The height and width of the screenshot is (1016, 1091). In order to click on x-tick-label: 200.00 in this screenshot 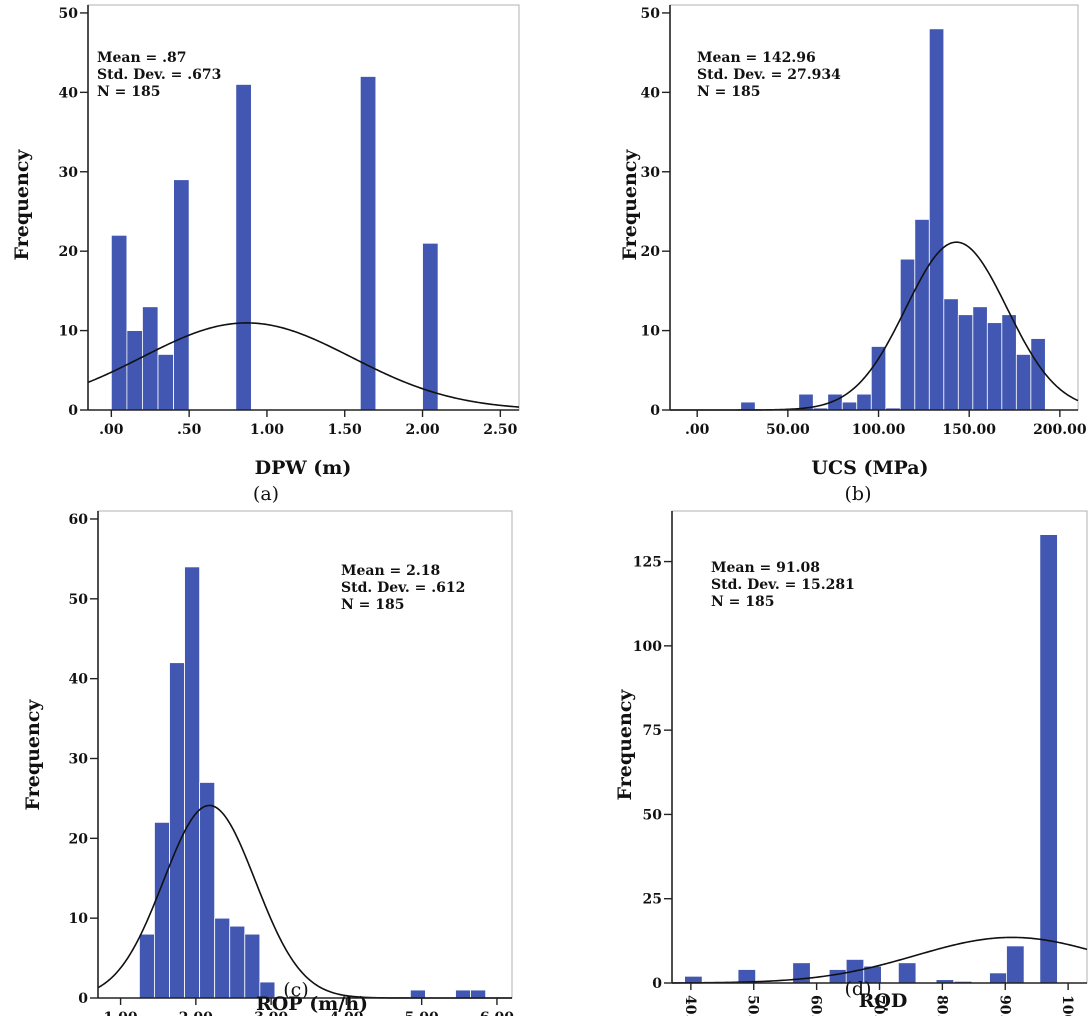, I will do `click(1060, 430)`.